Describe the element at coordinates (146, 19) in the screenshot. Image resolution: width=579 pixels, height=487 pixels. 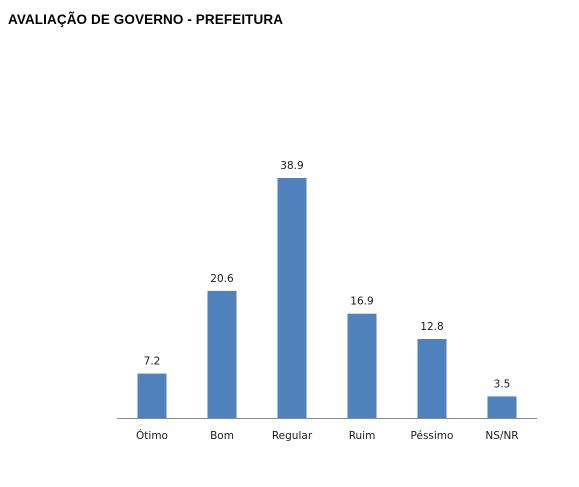
I see `page-title: AVALIAÇÃO DE GOVERNO - PREFEITURA` at that location.